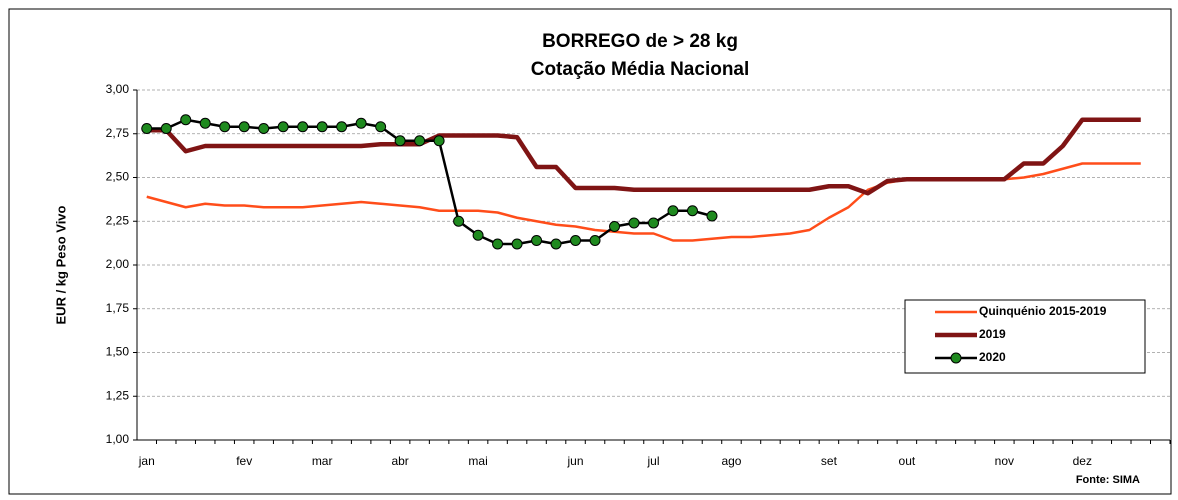 This screenshot has width=1178, height=500. Describe the element at coordinates (118, 177) in the screenshot. I see `y-tick-label: 2,50` at that location.